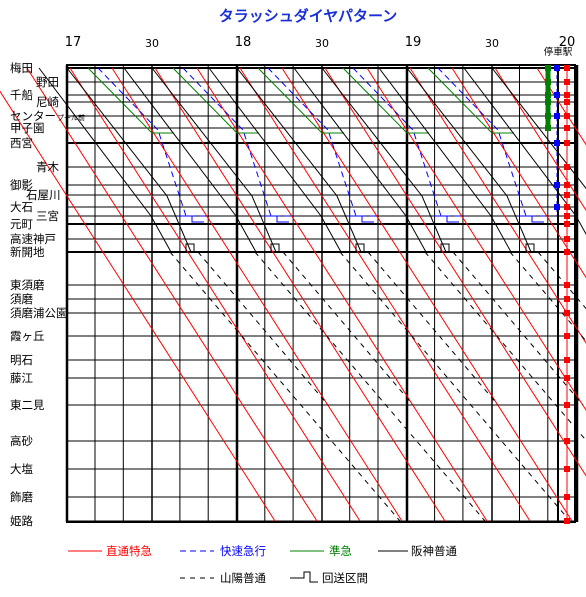  Describe the element at coordinates (21, 378) in the screenshot. I see `station-label-20: 藤江` at that location.